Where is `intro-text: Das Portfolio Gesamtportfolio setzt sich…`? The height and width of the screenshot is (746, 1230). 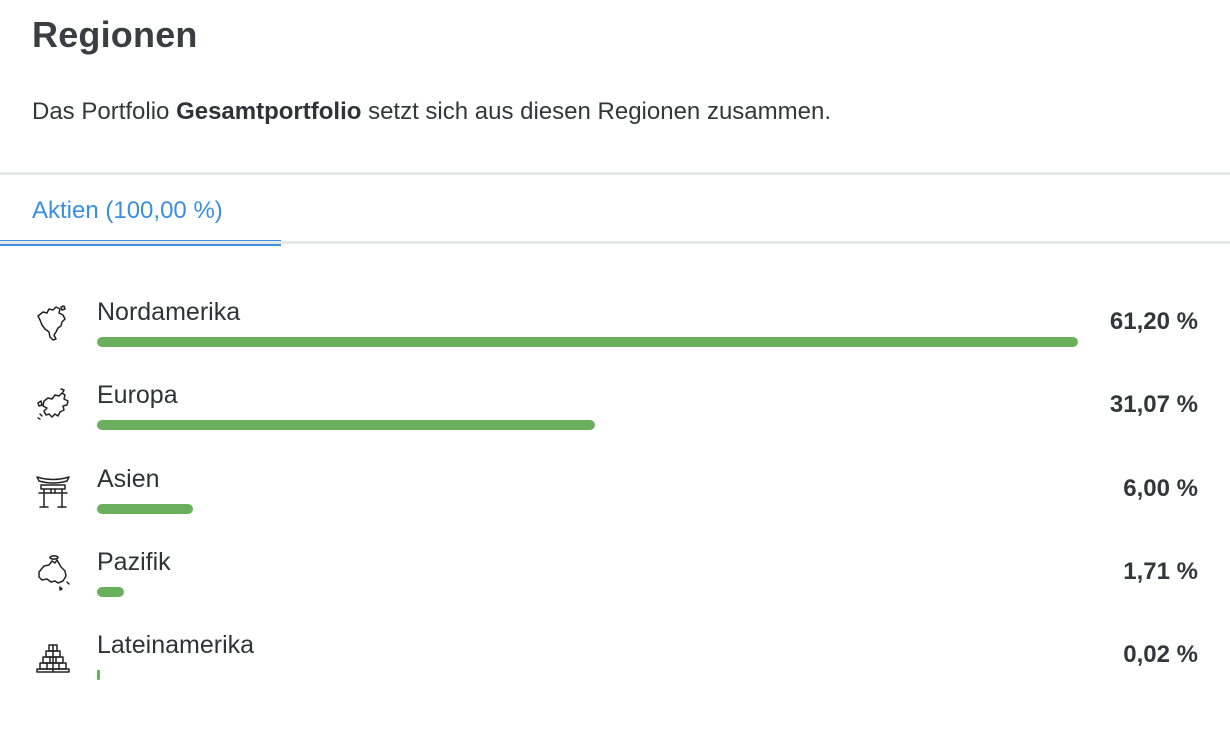
intro-text: Das Portfolio Gesamtportfolio setzt sich… is located at coordinates (431, 112).